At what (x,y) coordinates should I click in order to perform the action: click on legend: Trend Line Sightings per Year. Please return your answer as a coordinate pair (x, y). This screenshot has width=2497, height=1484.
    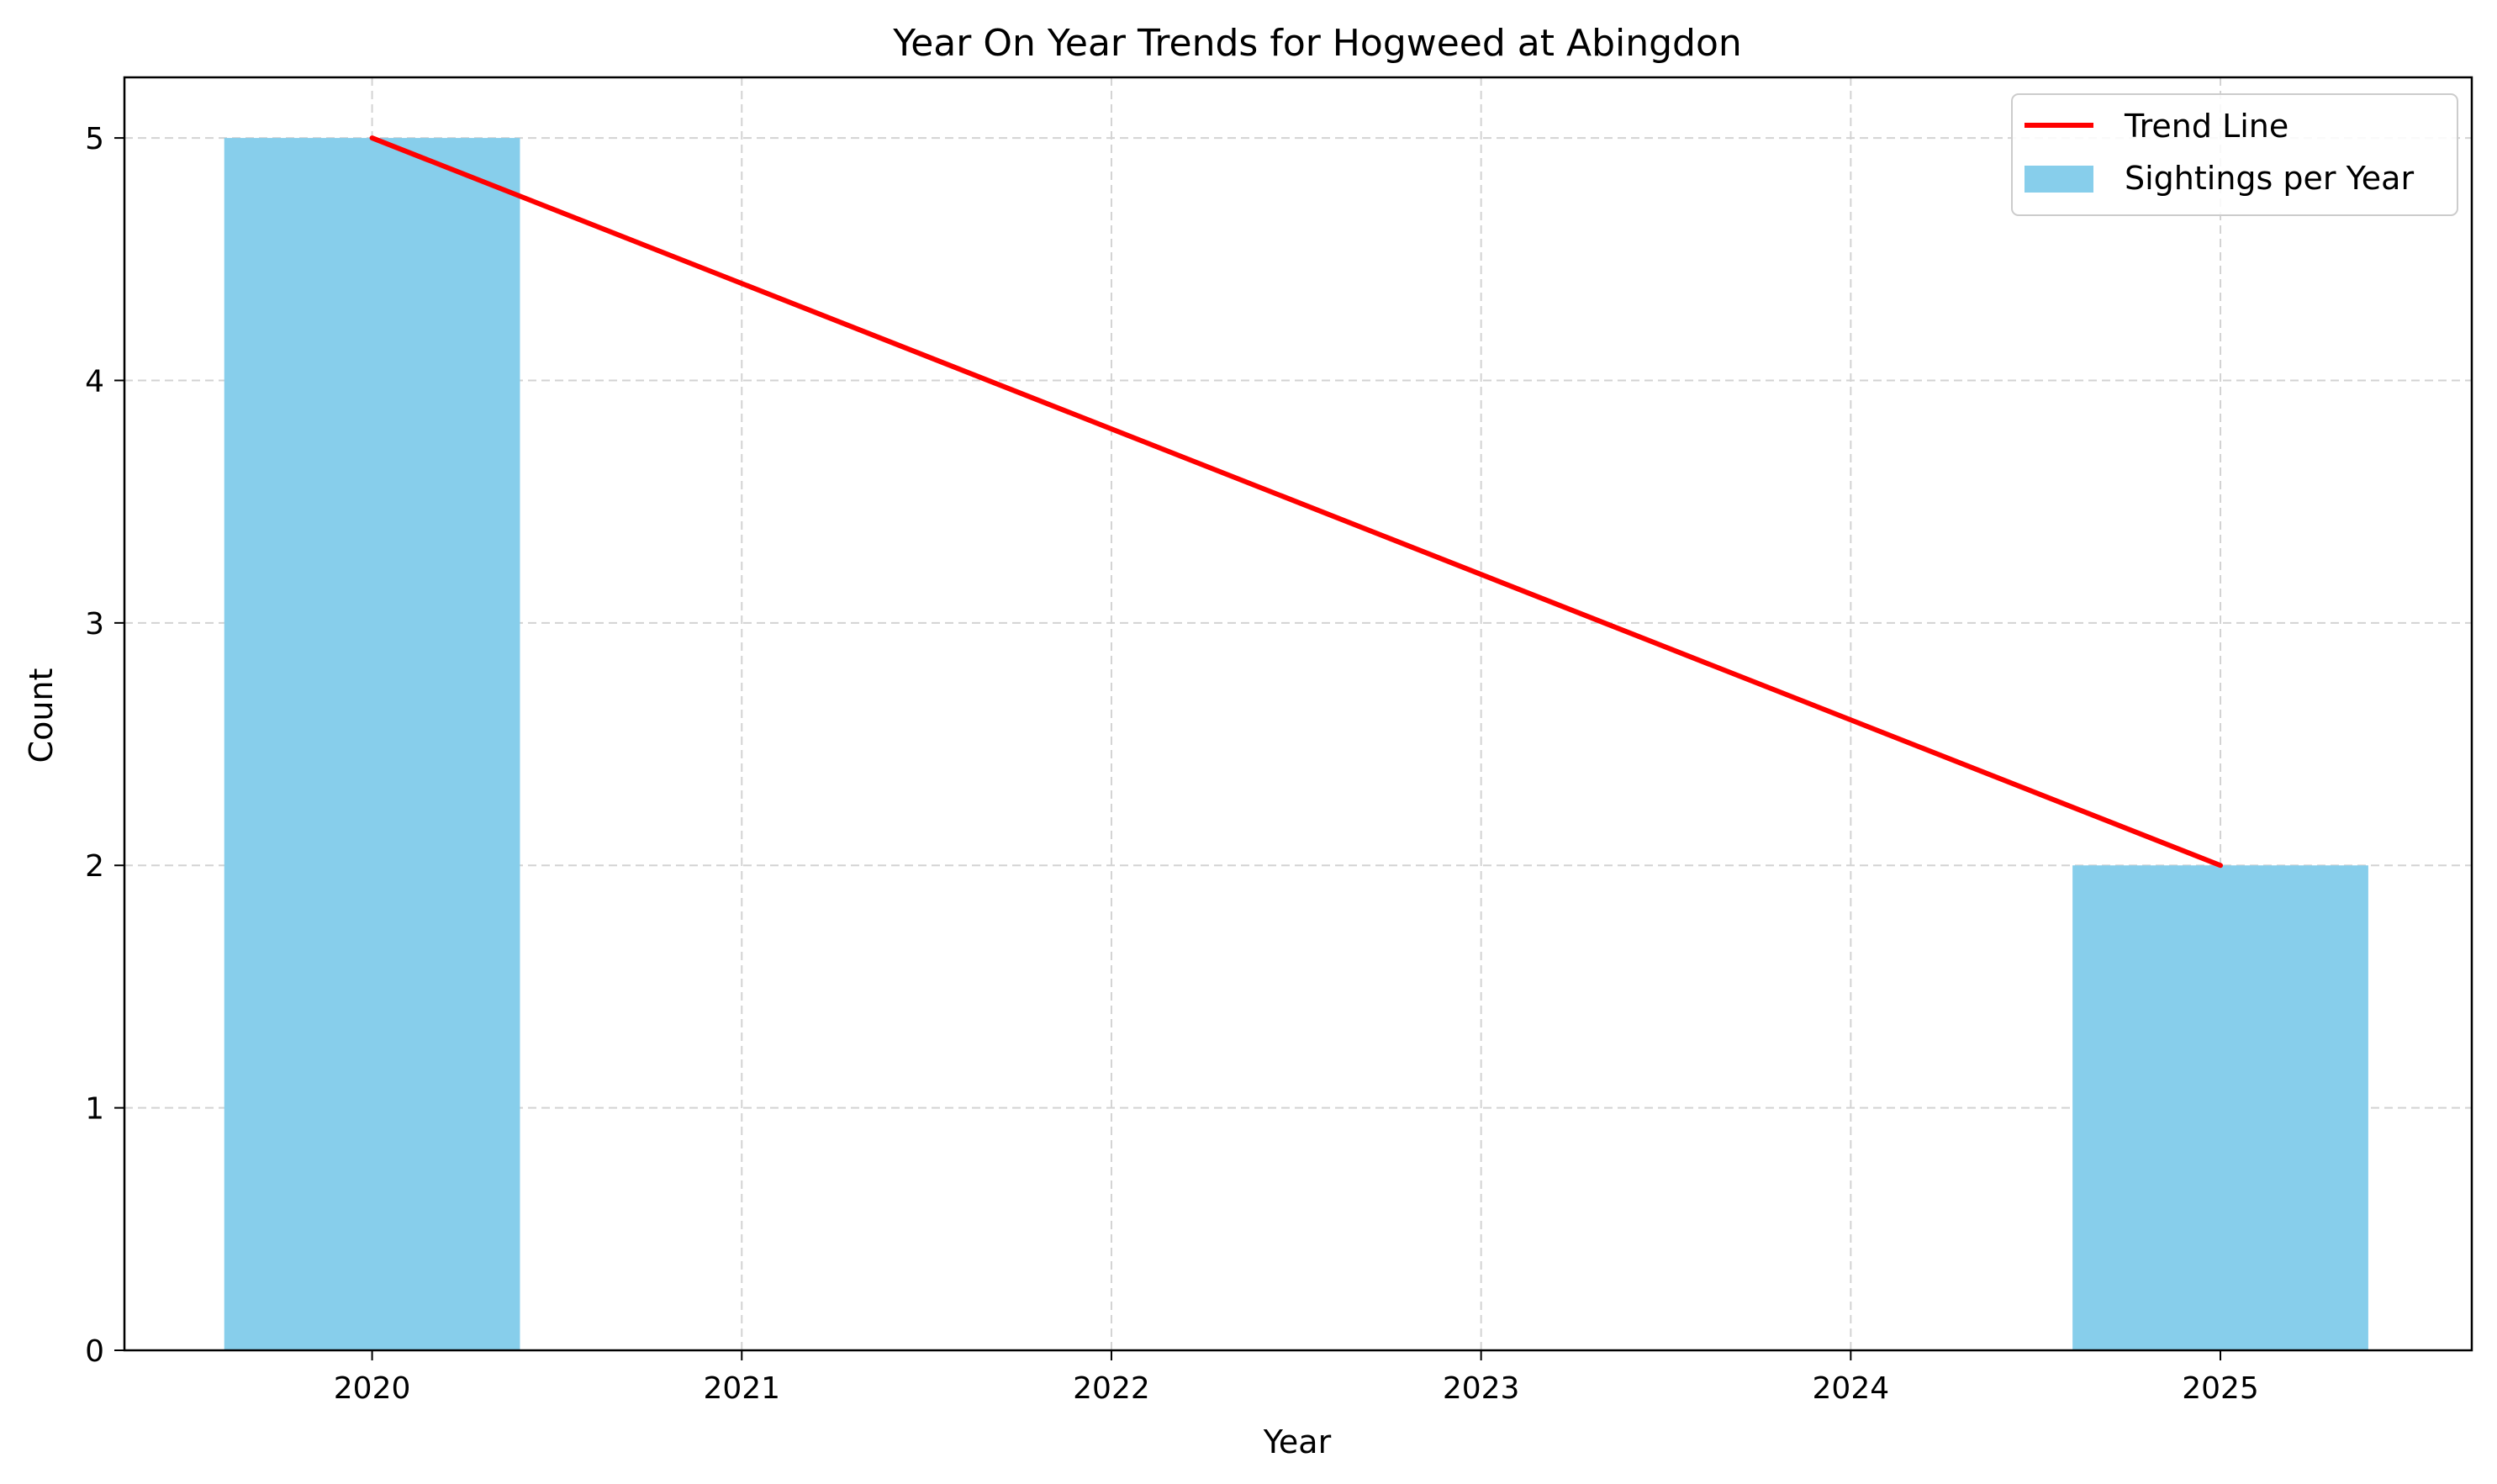
    Looking at the image, I should click on (2234, 154).